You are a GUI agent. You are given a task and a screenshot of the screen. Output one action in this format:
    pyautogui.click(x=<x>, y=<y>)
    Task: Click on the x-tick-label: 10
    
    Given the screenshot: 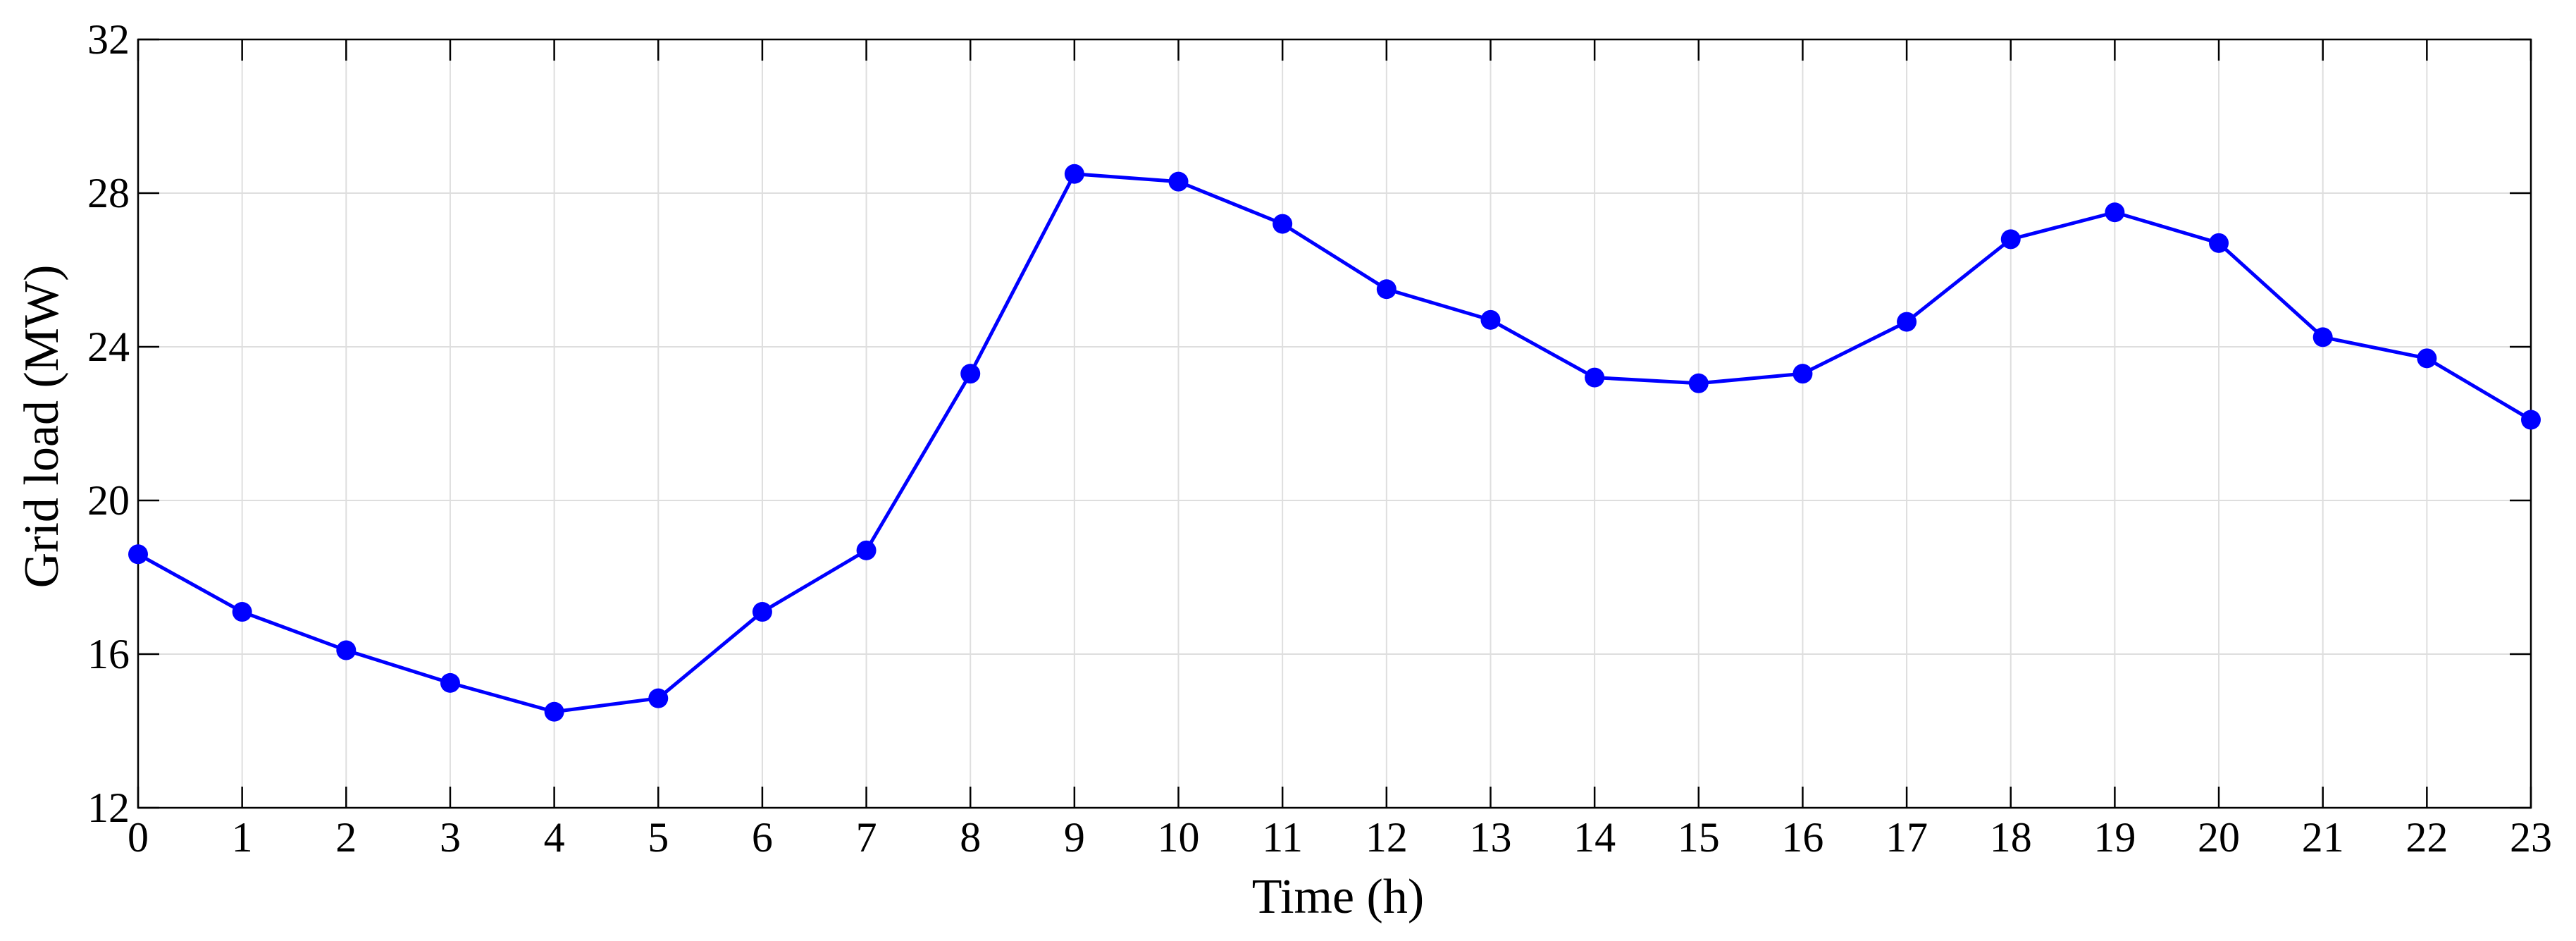 What is the action you would take?
    pyautogui.click(x=1179, y=837)
    